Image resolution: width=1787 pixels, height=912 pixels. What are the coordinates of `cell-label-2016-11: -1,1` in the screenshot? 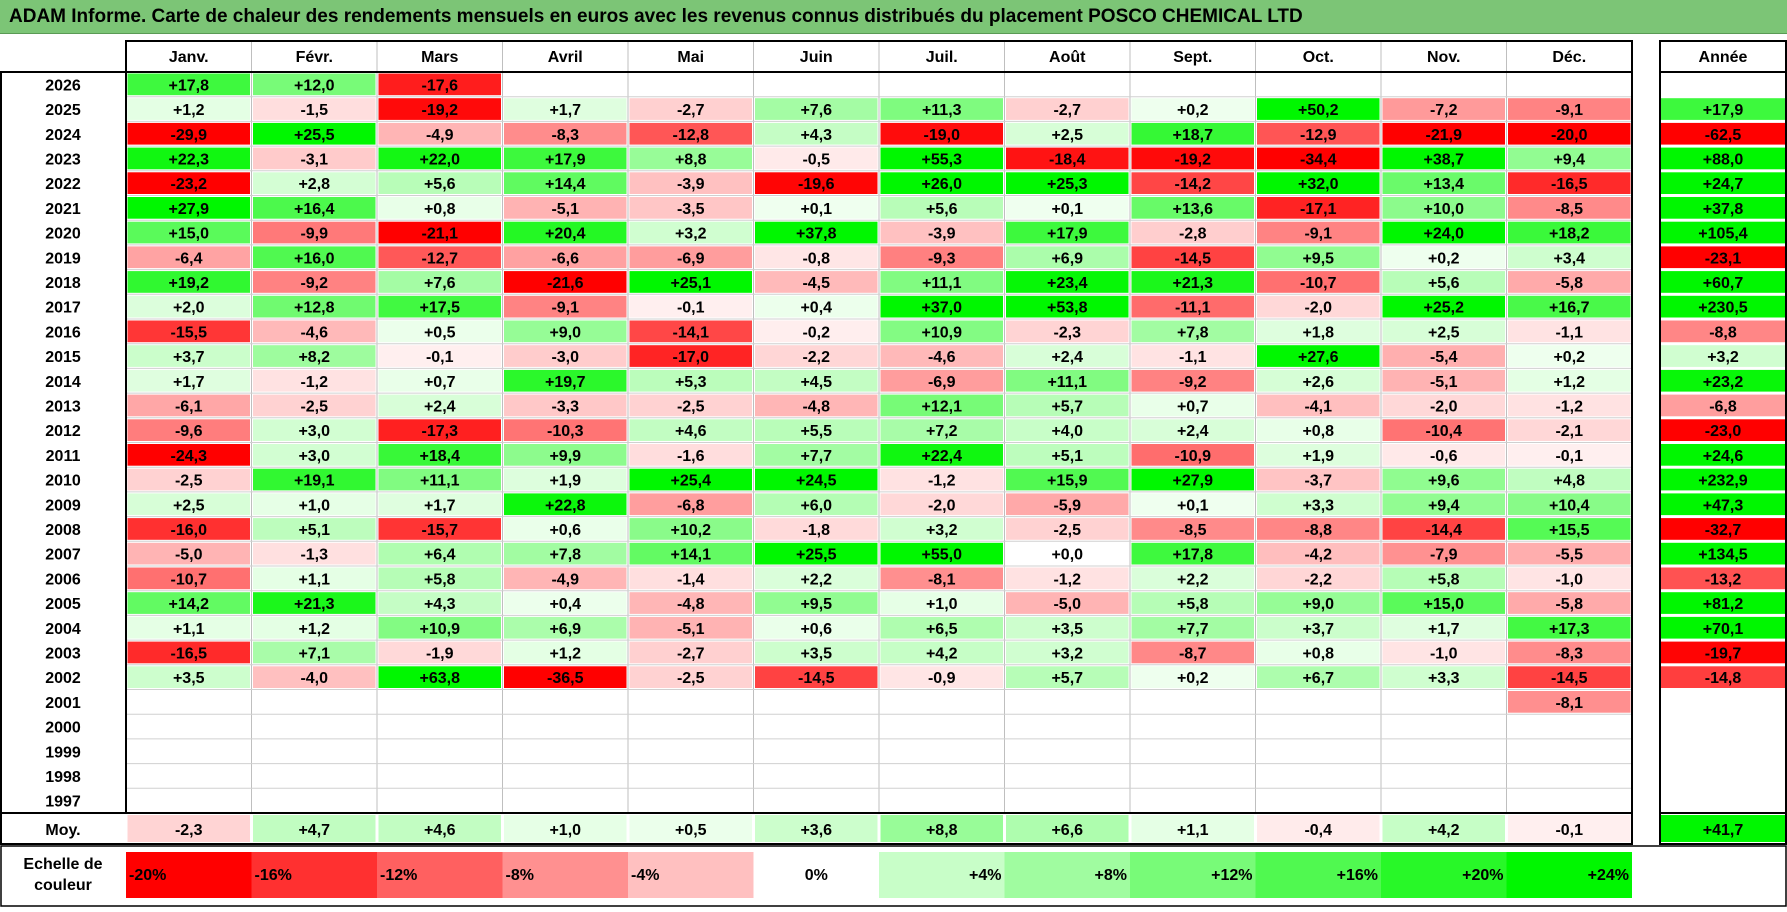 It's located at (1569, 332).